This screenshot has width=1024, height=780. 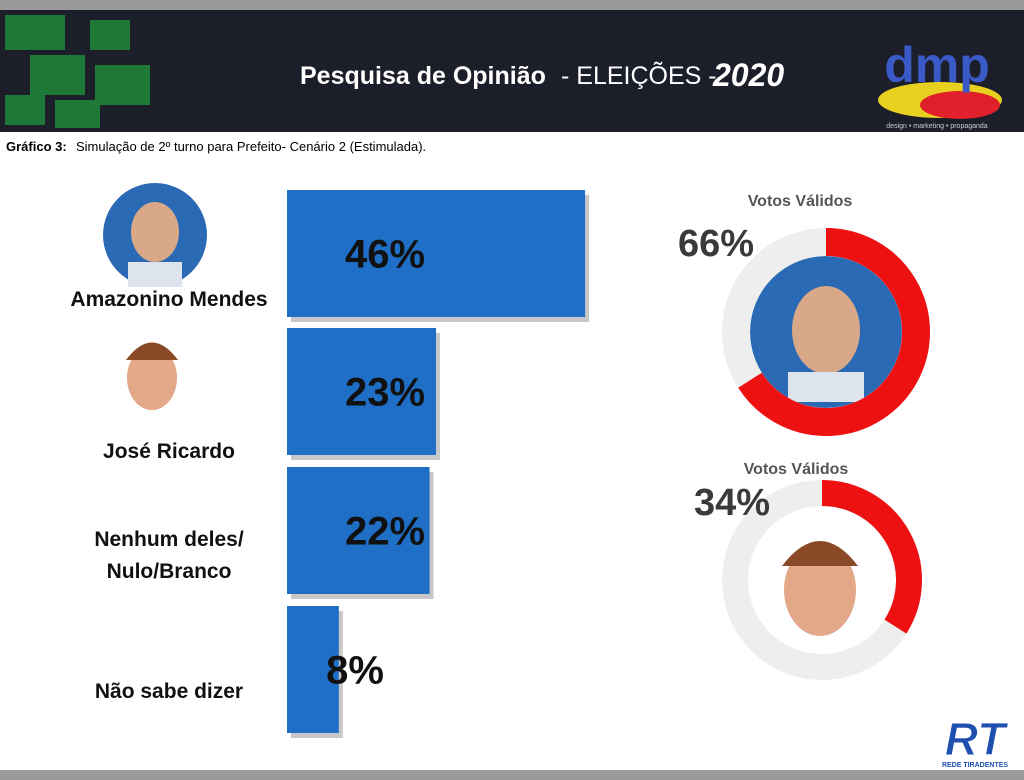 What do you see at coordinates (169, 555) in the screenshot?
I see `category-label: Nenhum deles/ Nulo/Branco` at bounding box center [169, 555].